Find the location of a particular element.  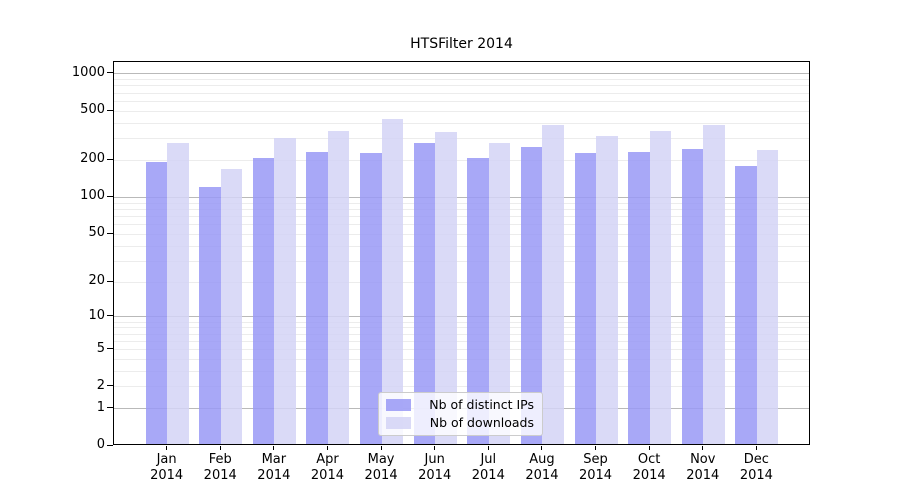

bar-nb-of-distinct-ips-aug-2014 is located at coordinates (531, 295).